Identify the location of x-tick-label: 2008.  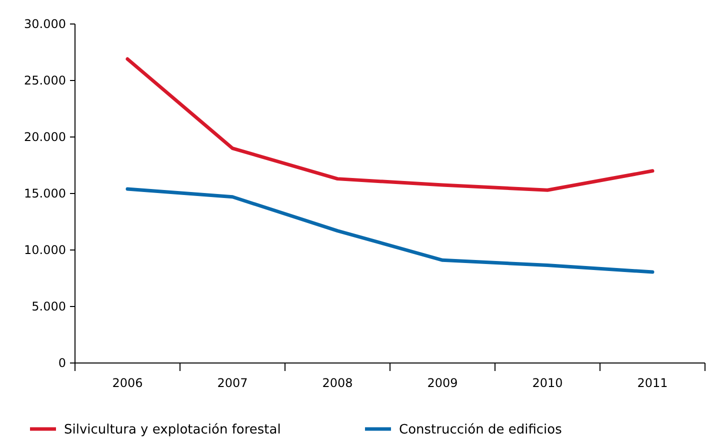
(337, 383).